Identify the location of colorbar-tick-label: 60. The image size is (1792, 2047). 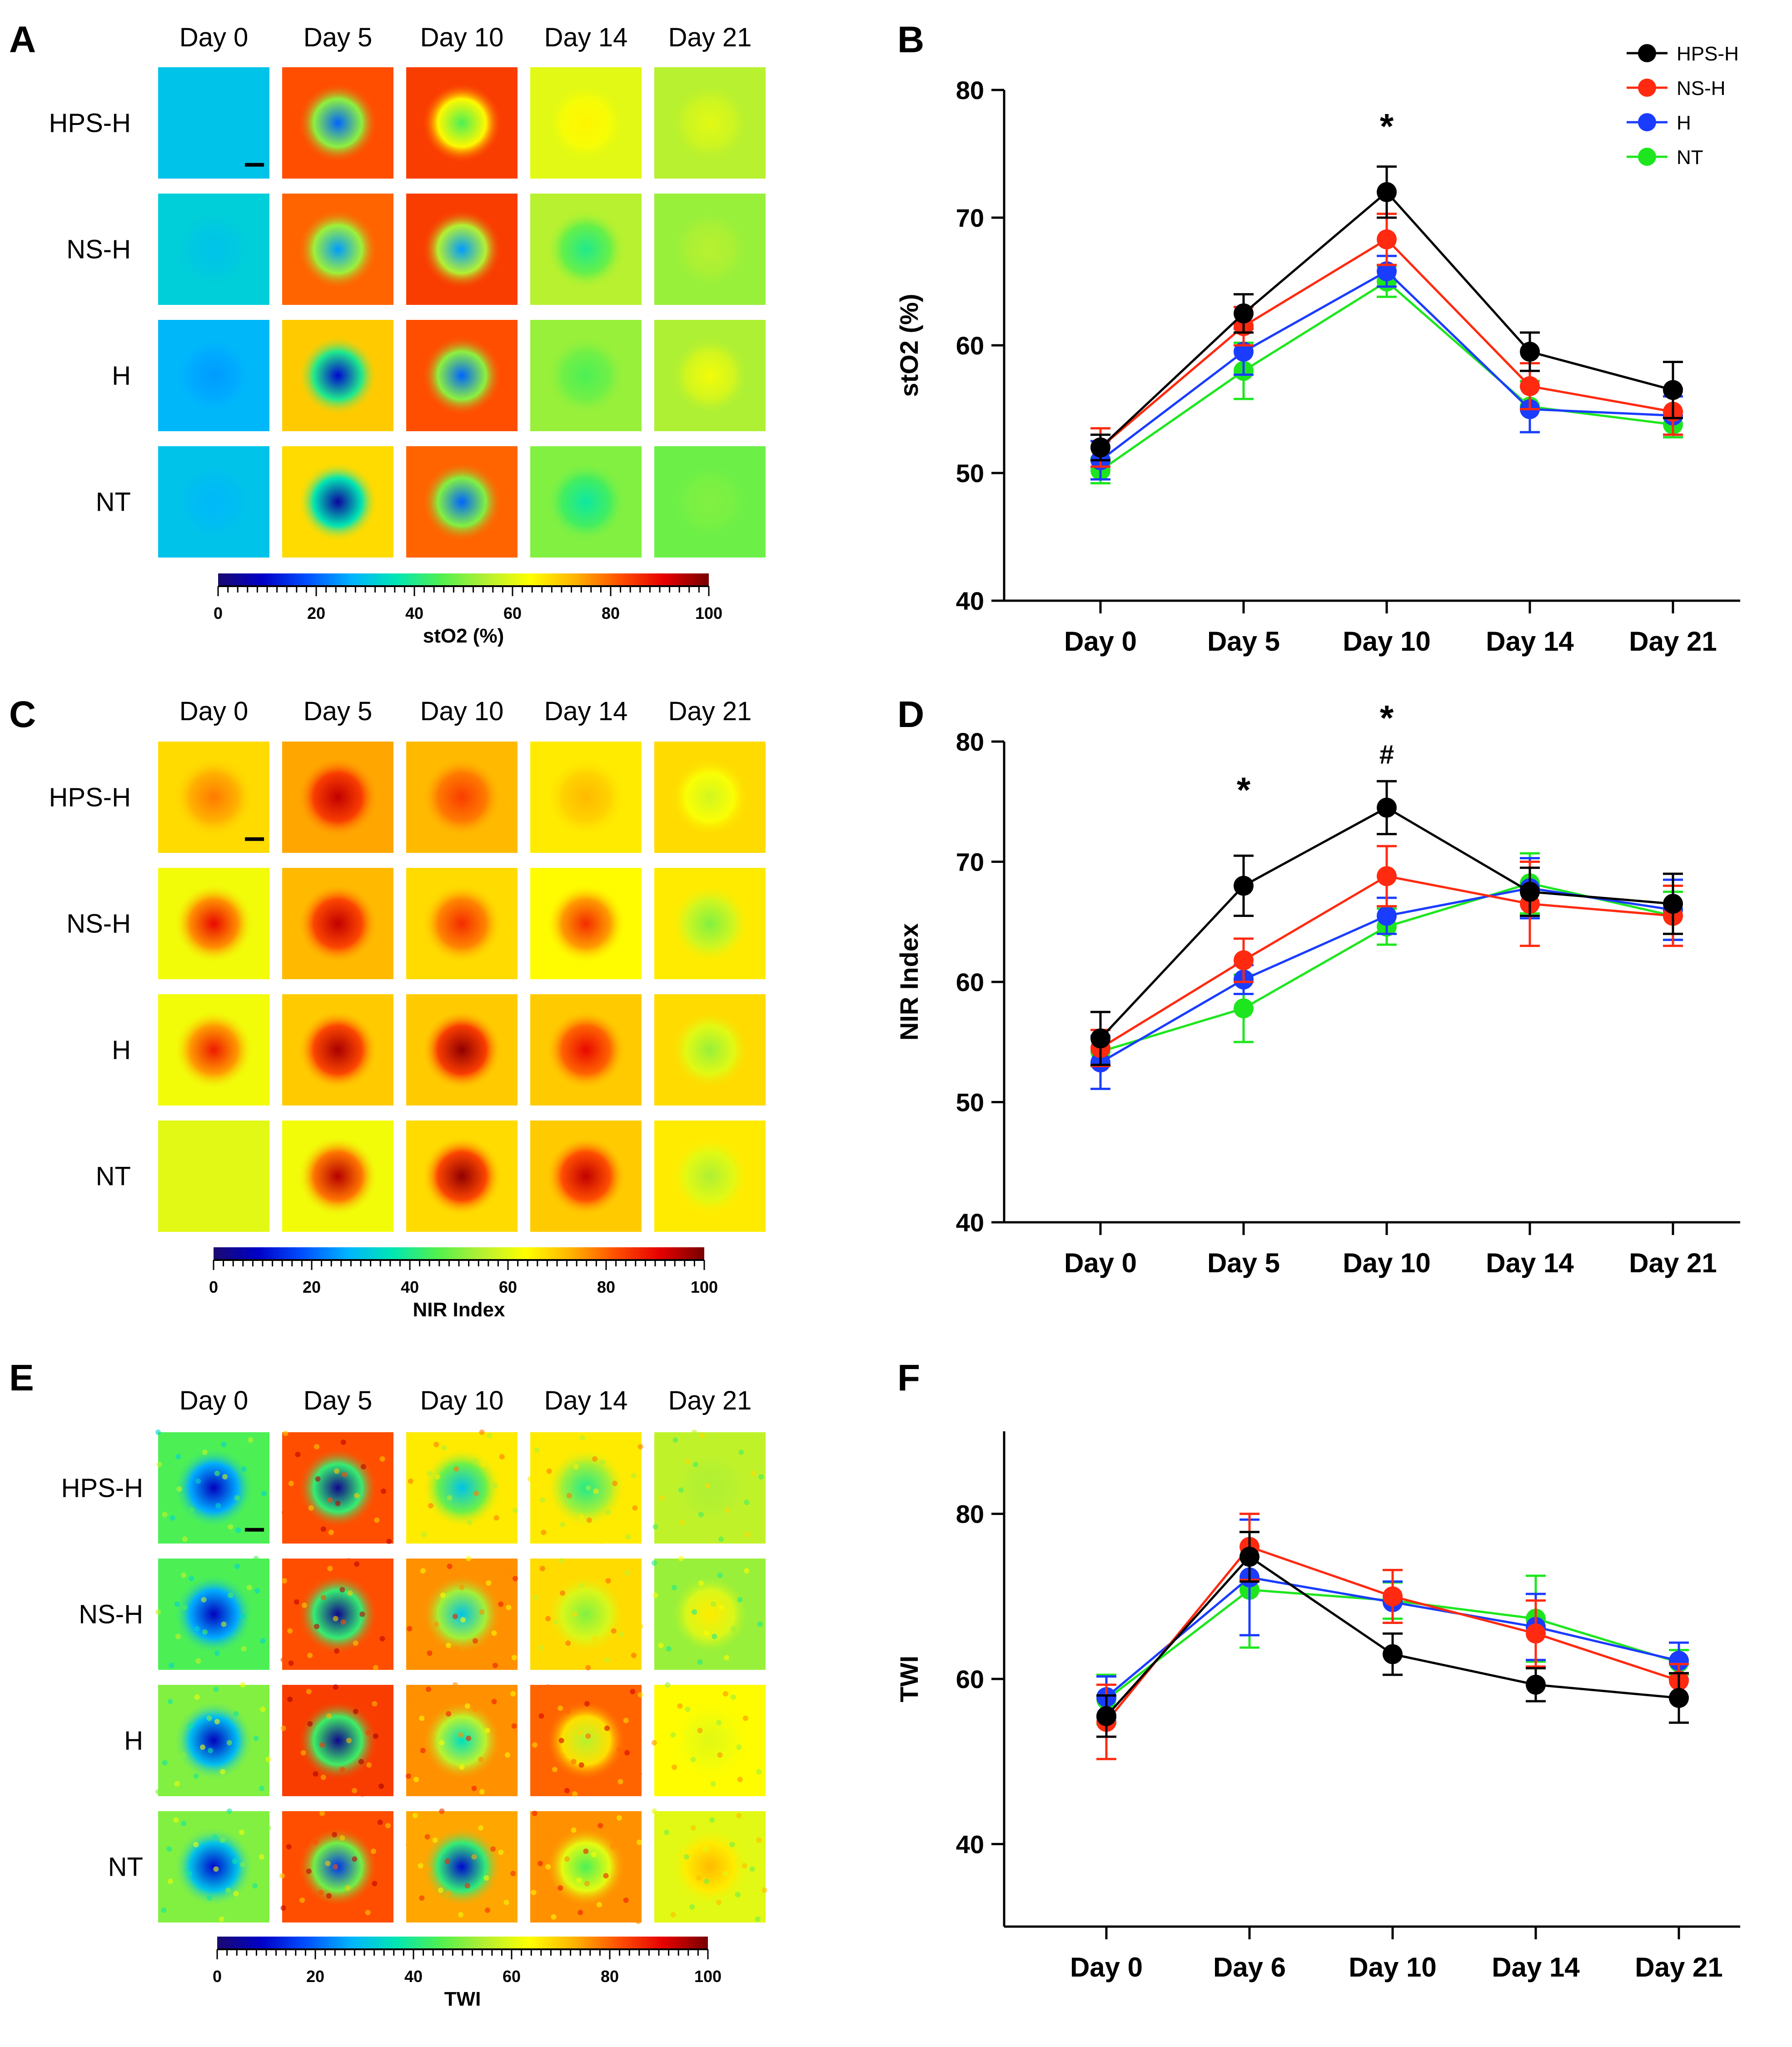
(508, 1287).